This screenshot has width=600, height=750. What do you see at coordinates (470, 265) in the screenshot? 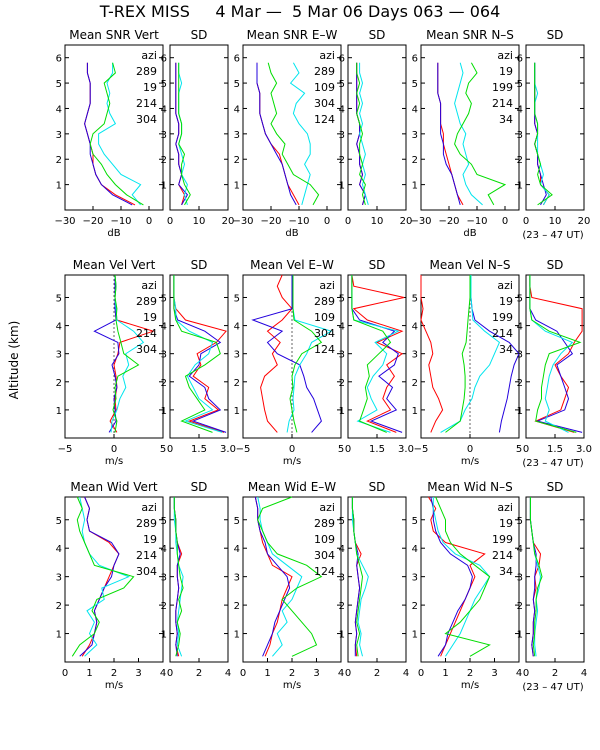
I see `row-vel-panel-5-title: Mean Vel N–S` at bounding box center [470, 265].